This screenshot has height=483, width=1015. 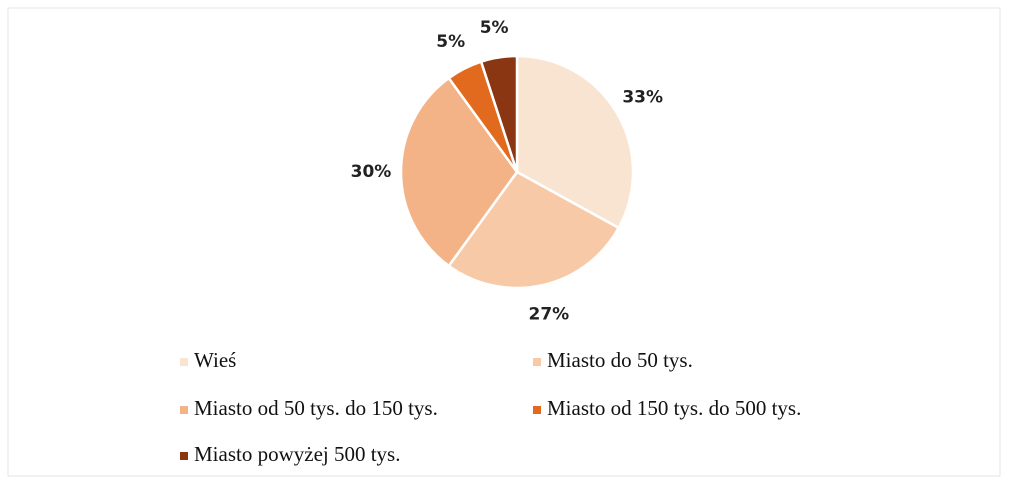 What do you see at coordinates (548, 314) in the screenshot?
I see `data-label: 27%` at bounding box center [548, 314].